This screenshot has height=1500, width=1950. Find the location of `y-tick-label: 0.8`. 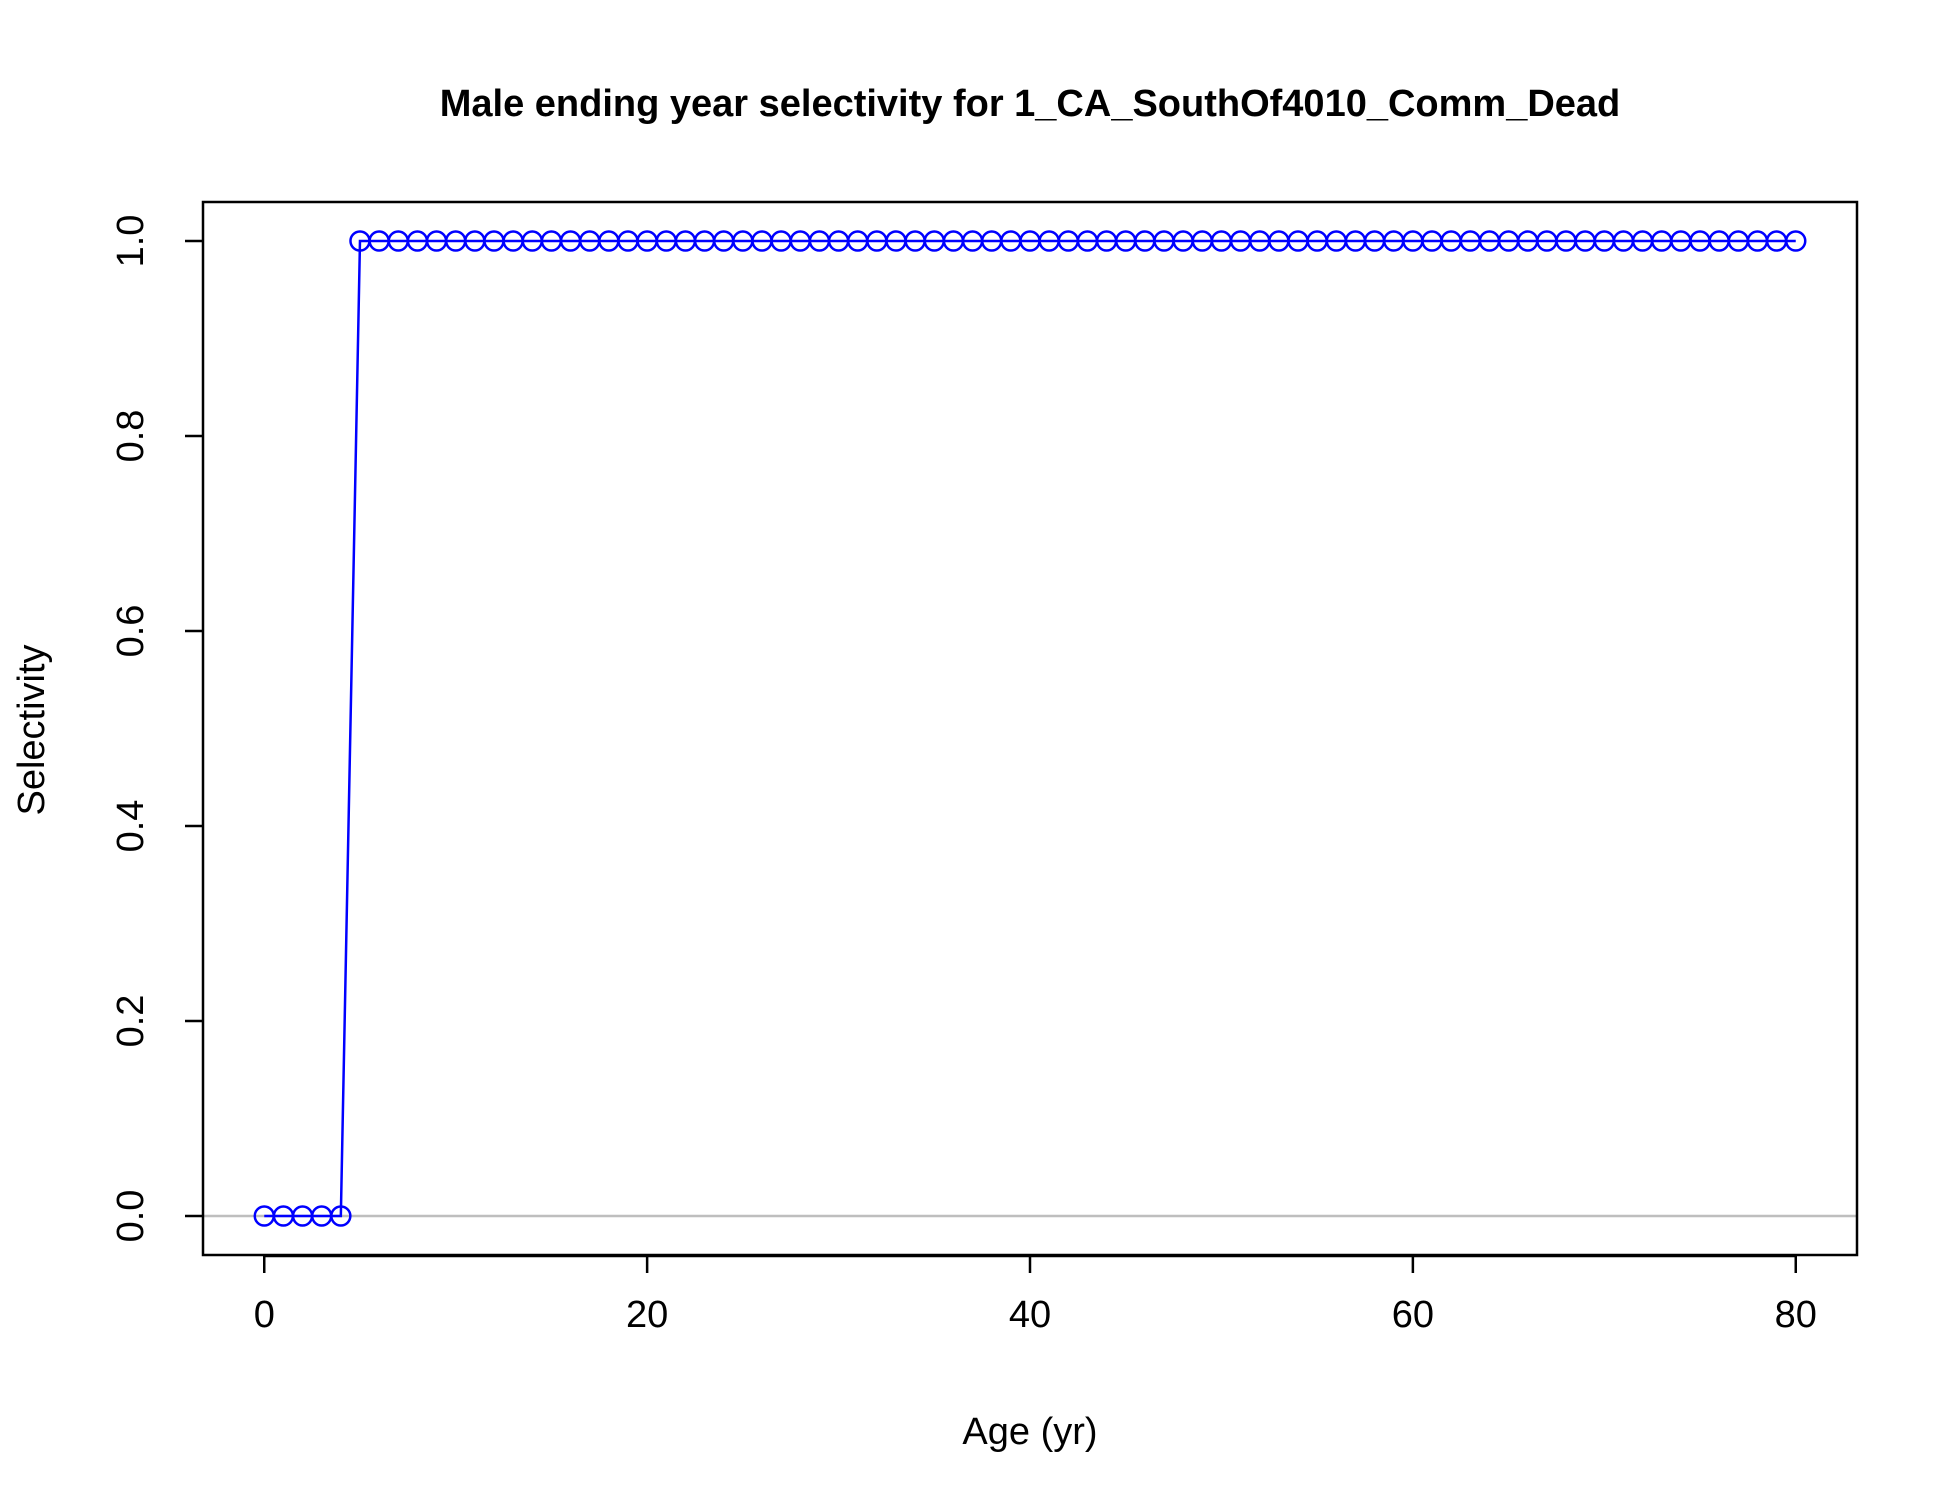

y-tick-label: 0.8 is located at coordinates (131, 436).